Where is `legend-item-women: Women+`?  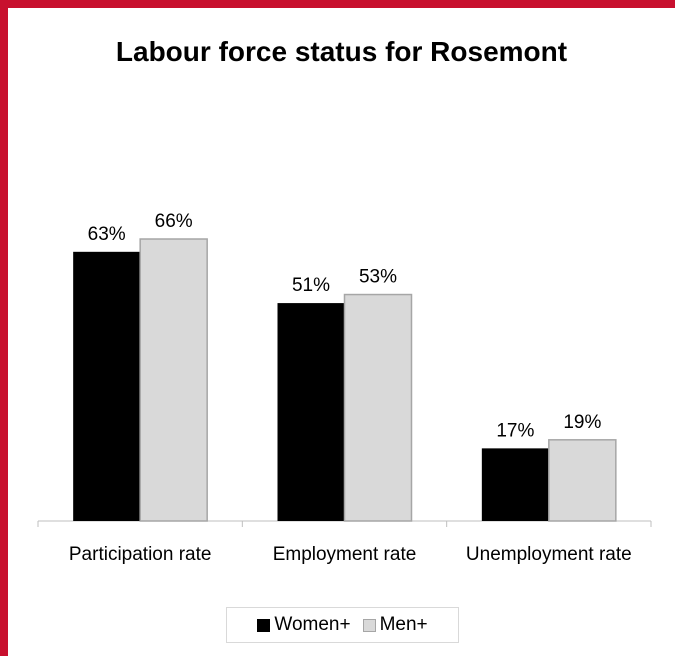
legend-item-women: Women+ is located at coordinates (304, 625).